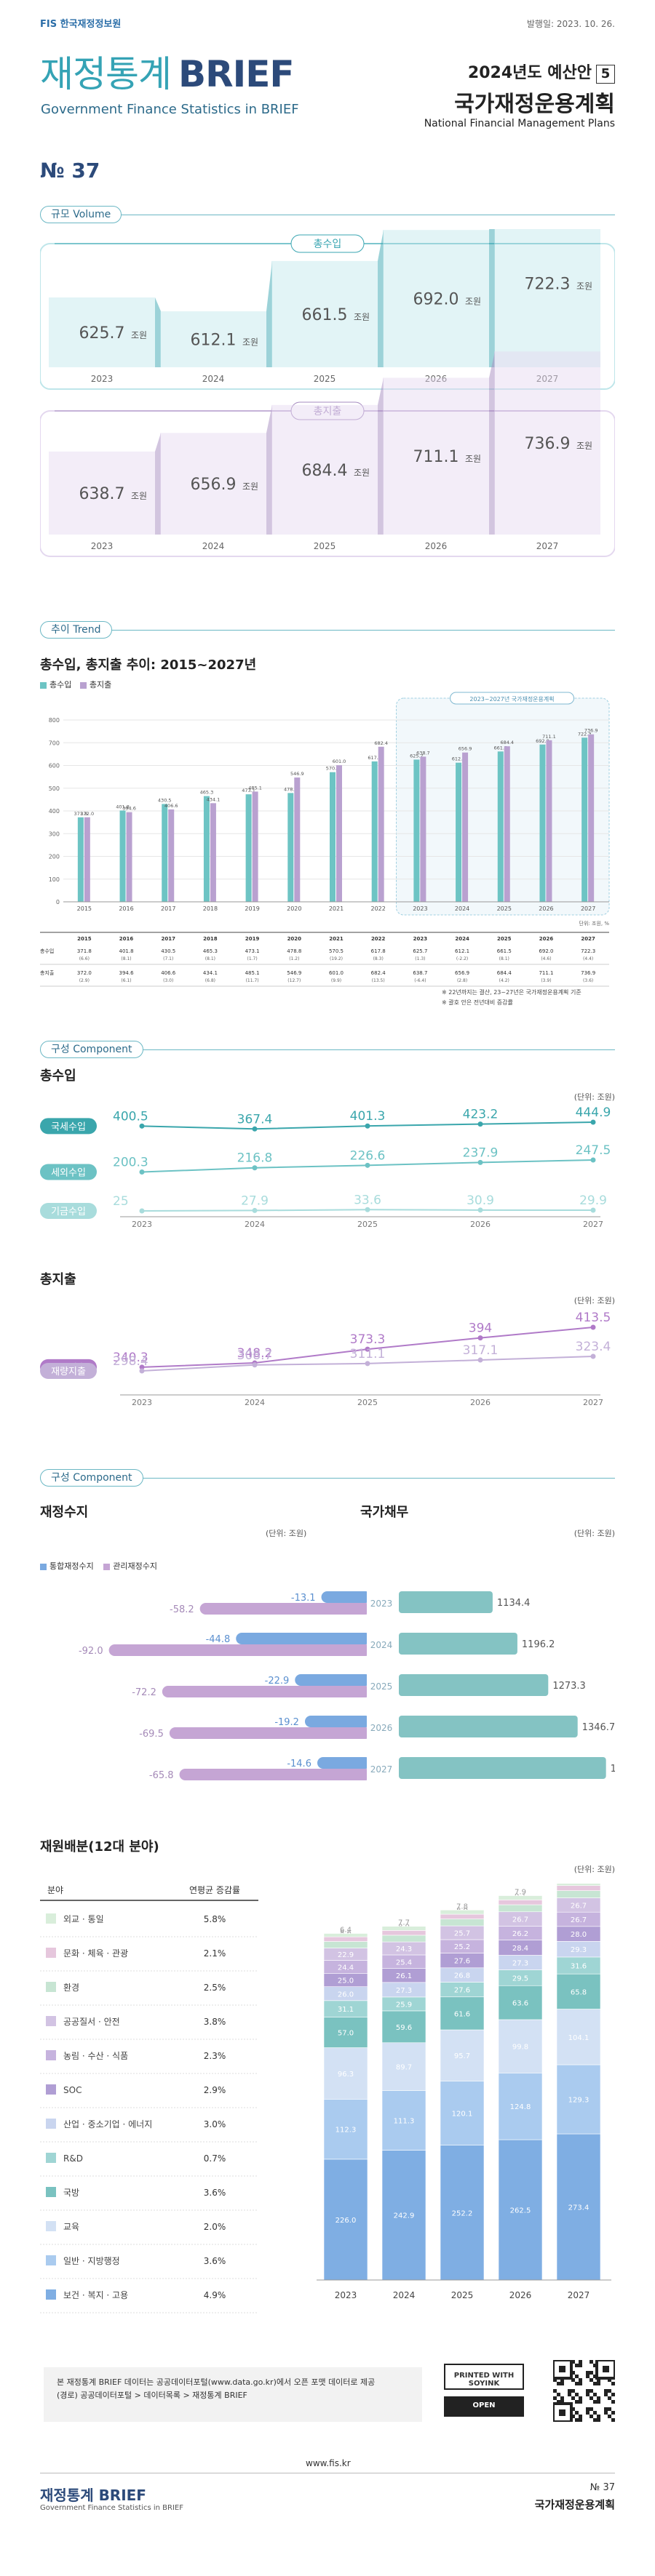 The height and width of the screenshot is (2576, 655). I want to click on segment-label: 24.3, so click(404, 1949).